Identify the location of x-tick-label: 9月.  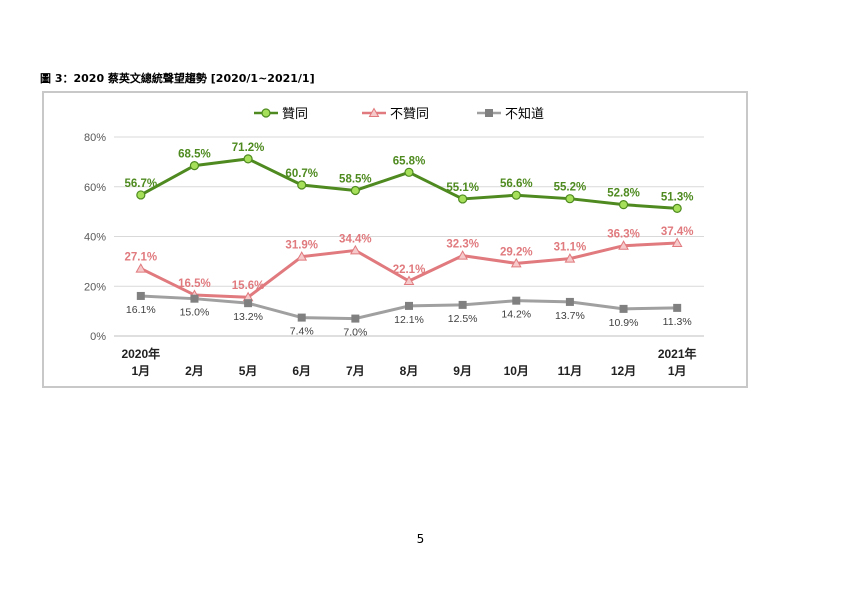
(462, 371).